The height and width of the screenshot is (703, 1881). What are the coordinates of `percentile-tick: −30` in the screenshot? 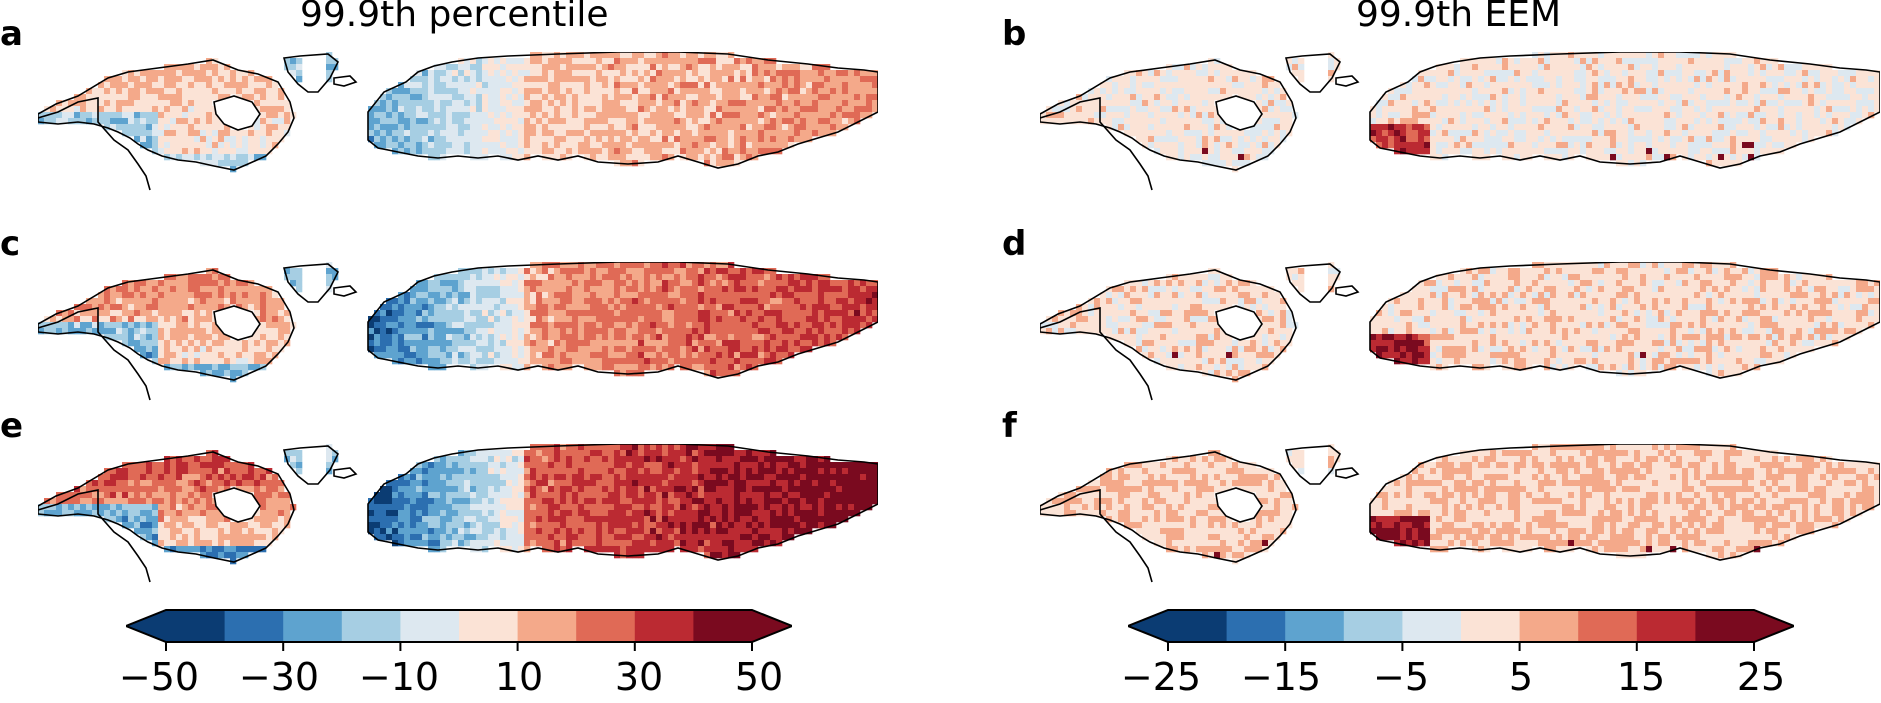 It's located at (279, 677).